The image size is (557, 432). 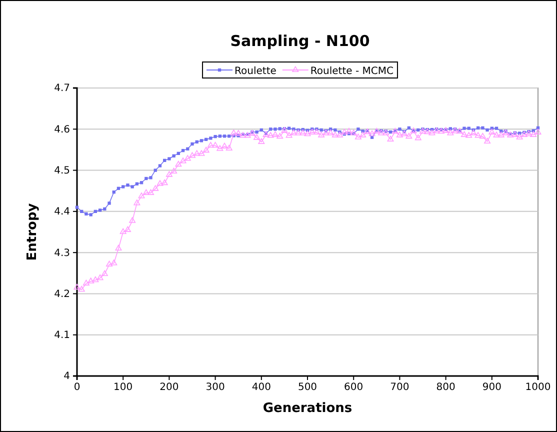 I want to click on y-tick-label: 4.2, so click(x=62, y=294).